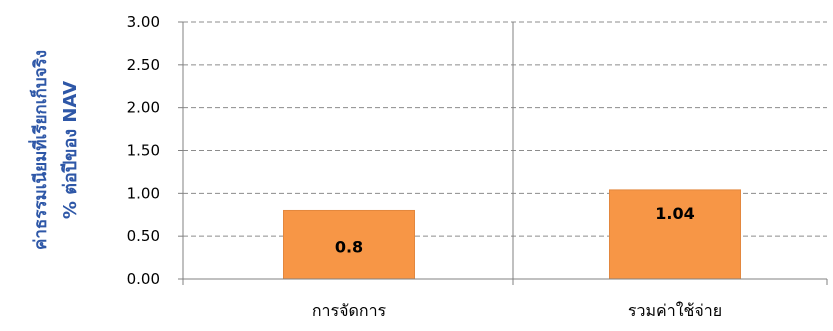  What do you see at coordinates (70, 150) in the screenshot?
I see `y-axis-title-line-2: % ต่อปีของ NAV` at bounding box center [70, 150].